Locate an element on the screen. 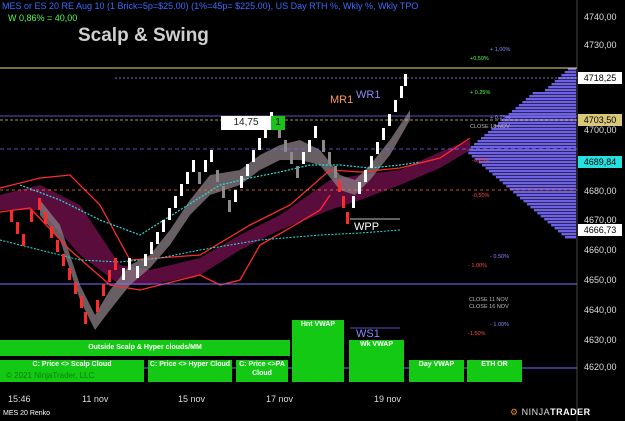  tpo-profile is located at coordinates (521, 153).